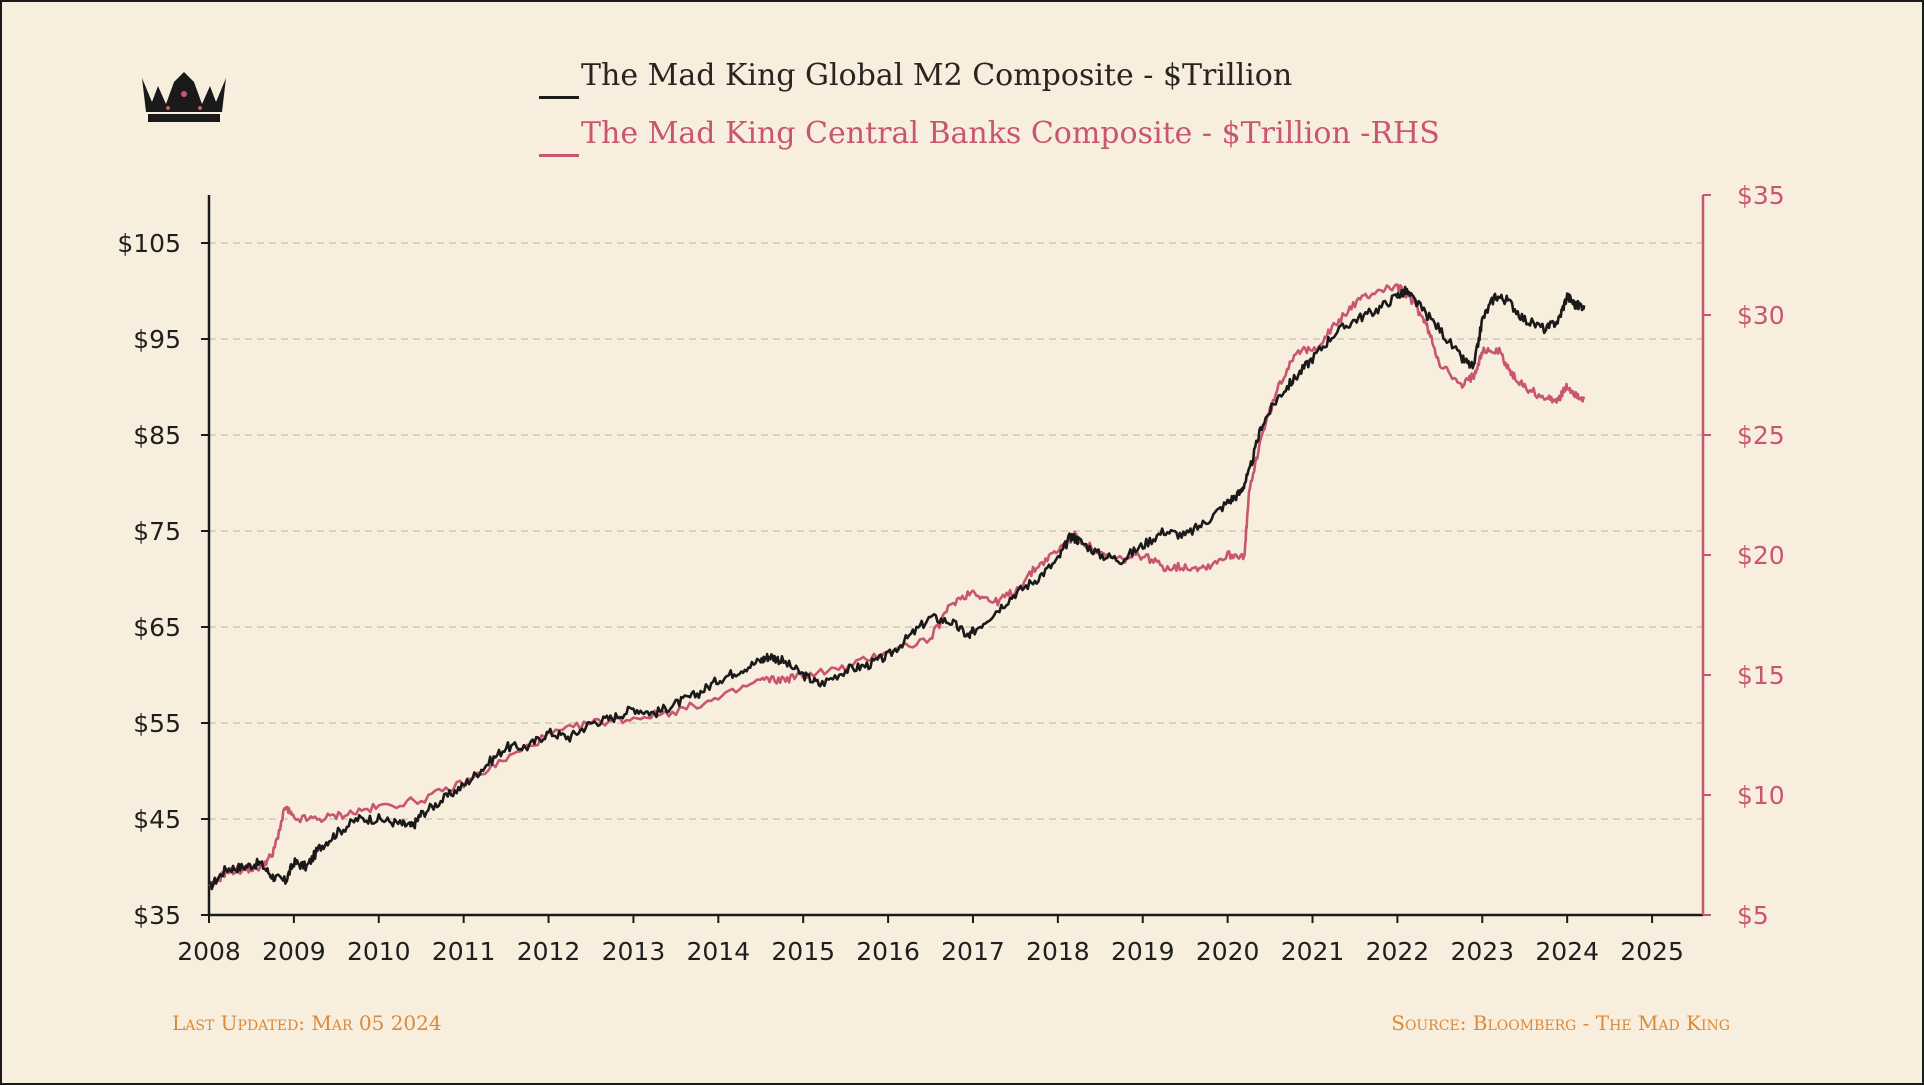 The width and height of the screenshot is (1924, 1085). What do you see at coordinates (549, 951) in the screenshot?
I see `x-tick-label: 2012` at bounding box center [549, 951].